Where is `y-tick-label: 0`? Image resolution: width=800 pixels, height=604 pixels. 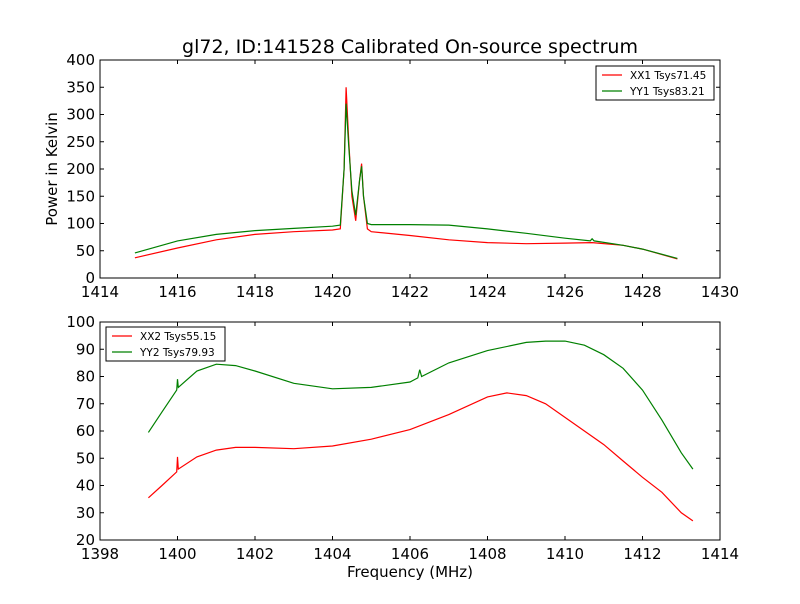
y-tick-label: 0 is located at coordinates (90, 278).